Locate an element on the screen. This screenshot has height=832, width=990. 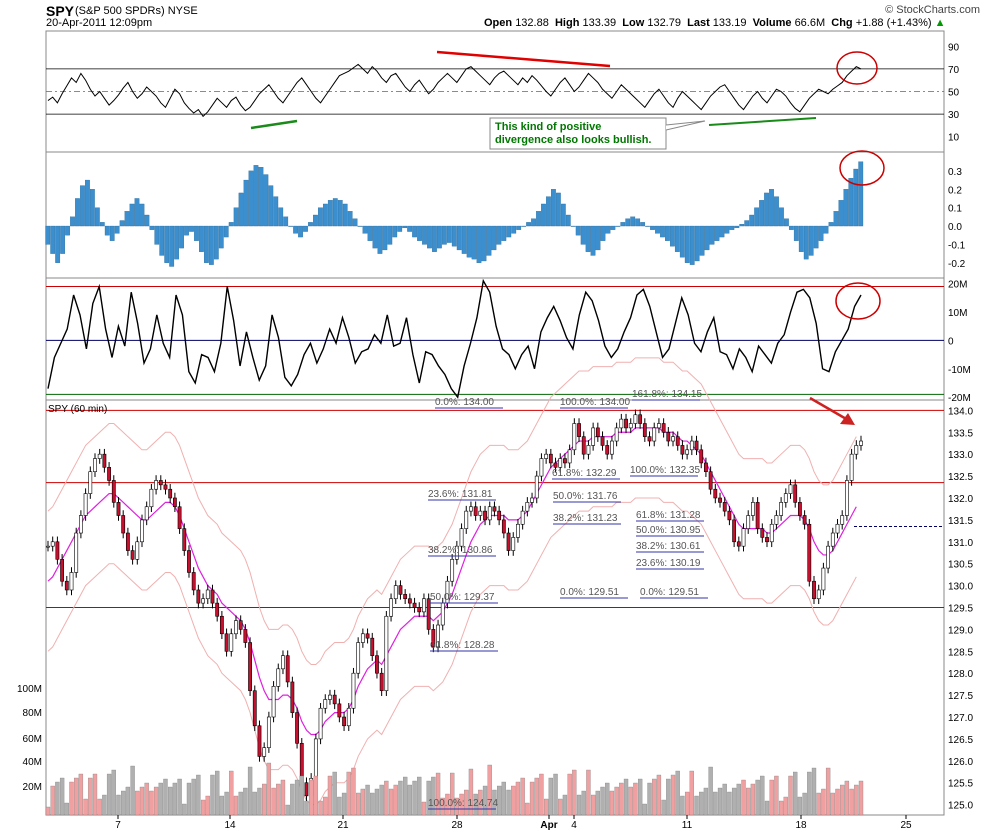
datetime: 20-Apr-2011 12:09pm is located at coordinates (99, 23).